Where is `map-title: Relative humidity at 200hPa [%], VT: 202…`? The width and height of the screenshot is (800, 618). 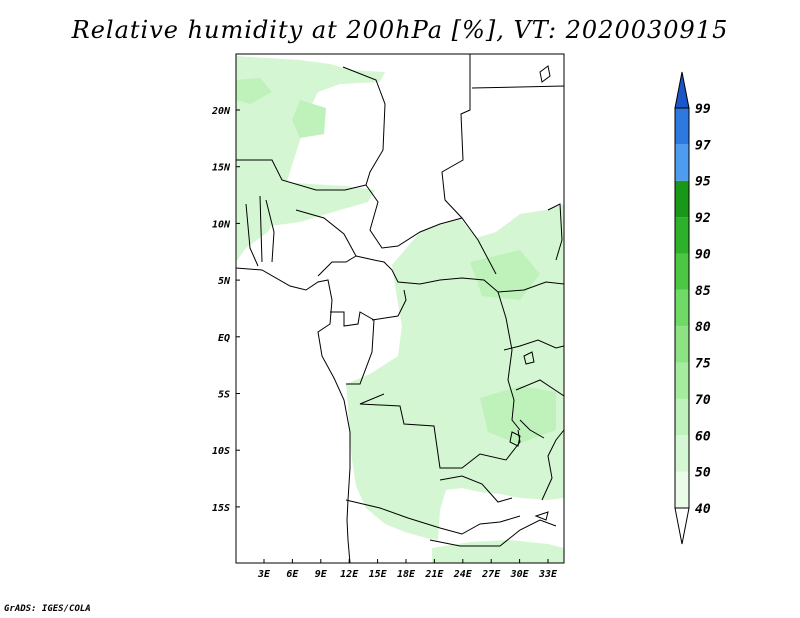
map-title: Relative humidity at 200hPa [%], VT: 202… is located at coordinates (400, 30).